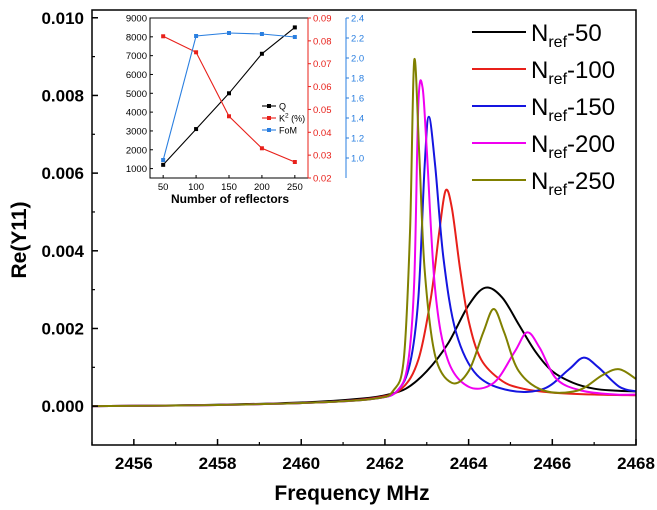 The height and width of the screenshot is (510, 657). I want to click on inset-k2-tick-label: 0.06, so click(322, 87).